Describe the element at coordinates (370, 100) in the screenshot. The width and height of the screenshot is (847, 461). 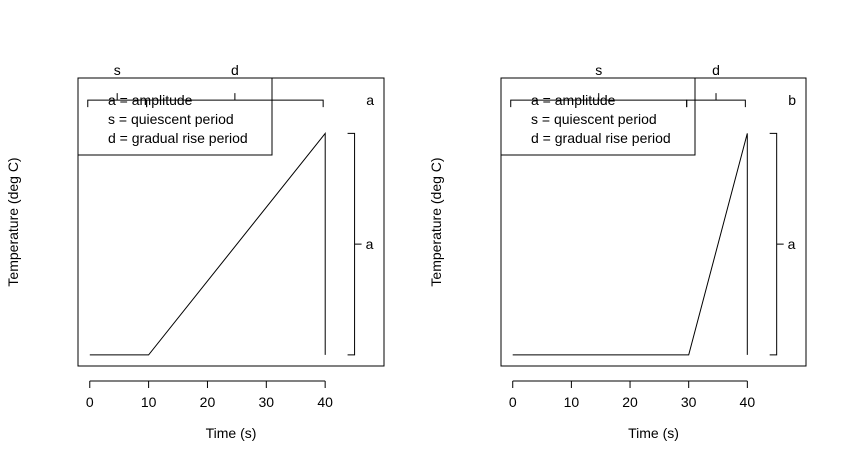
I see `panel-label: a` at that location.